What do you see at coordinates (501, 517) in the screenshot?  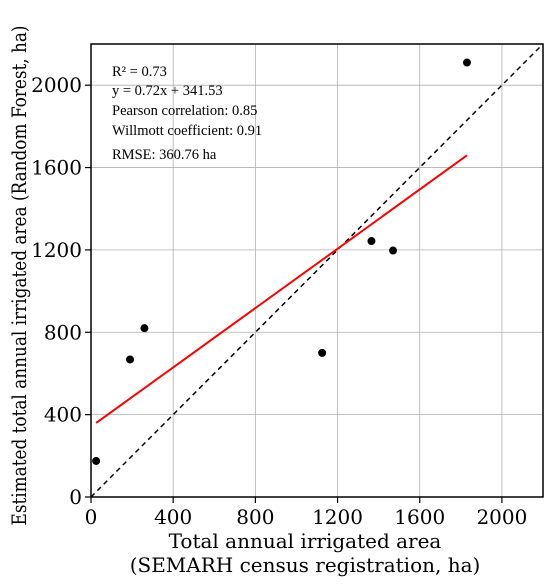 I see `x-tick-label: 2000` at bounding box center [501, 517].